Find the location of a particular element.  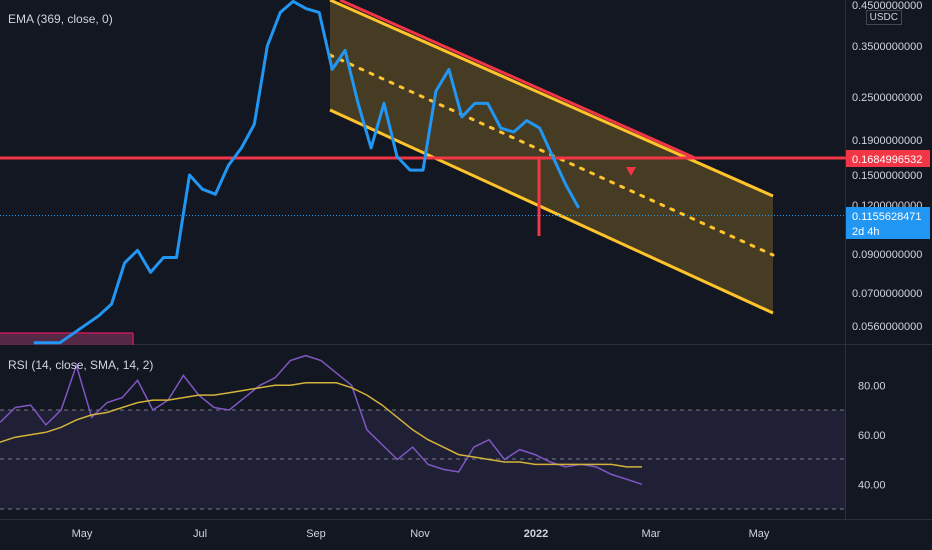

rsi-axis: 80.00 60.00 40.00 is located at coordinates (872, 435).